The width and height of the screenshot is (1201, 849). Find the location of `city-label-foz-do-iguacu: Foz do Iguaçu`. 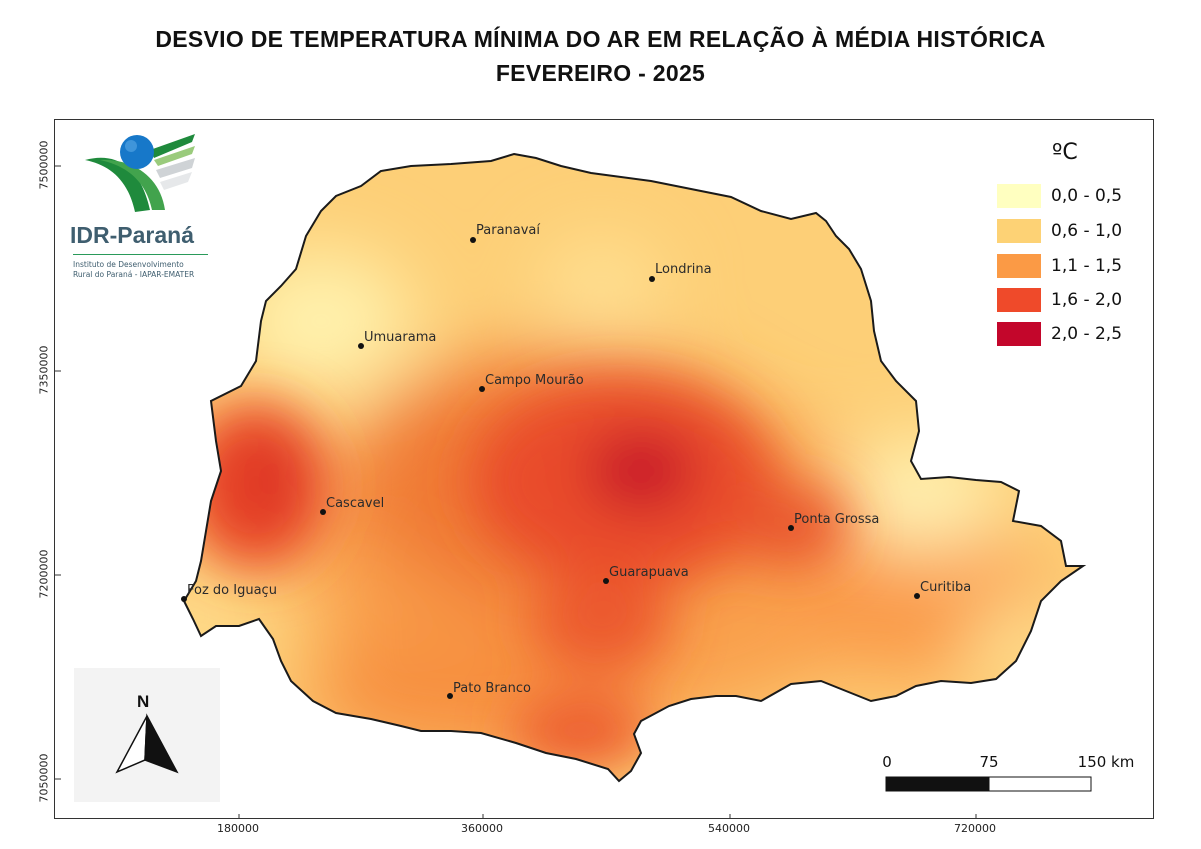

city-label-foz-do-iguacu: Foz do Iguaçu is located at coordinates (232, 590).